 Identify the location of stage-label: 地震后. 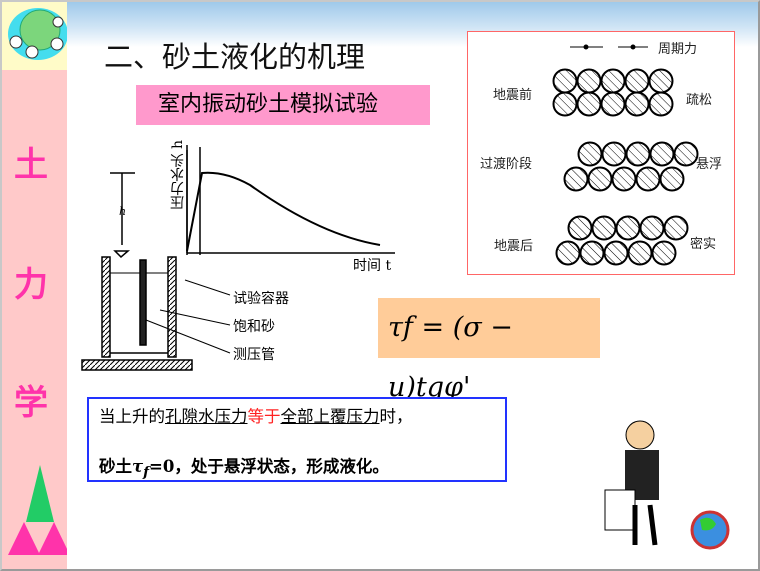
(514, 246).